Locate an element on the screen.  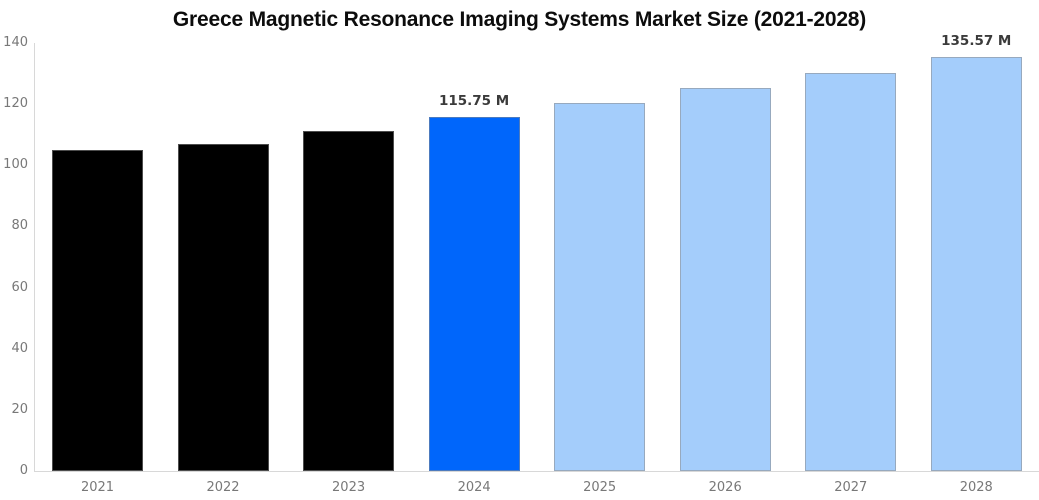
bar-2028 is located at coordinates (976, 263).